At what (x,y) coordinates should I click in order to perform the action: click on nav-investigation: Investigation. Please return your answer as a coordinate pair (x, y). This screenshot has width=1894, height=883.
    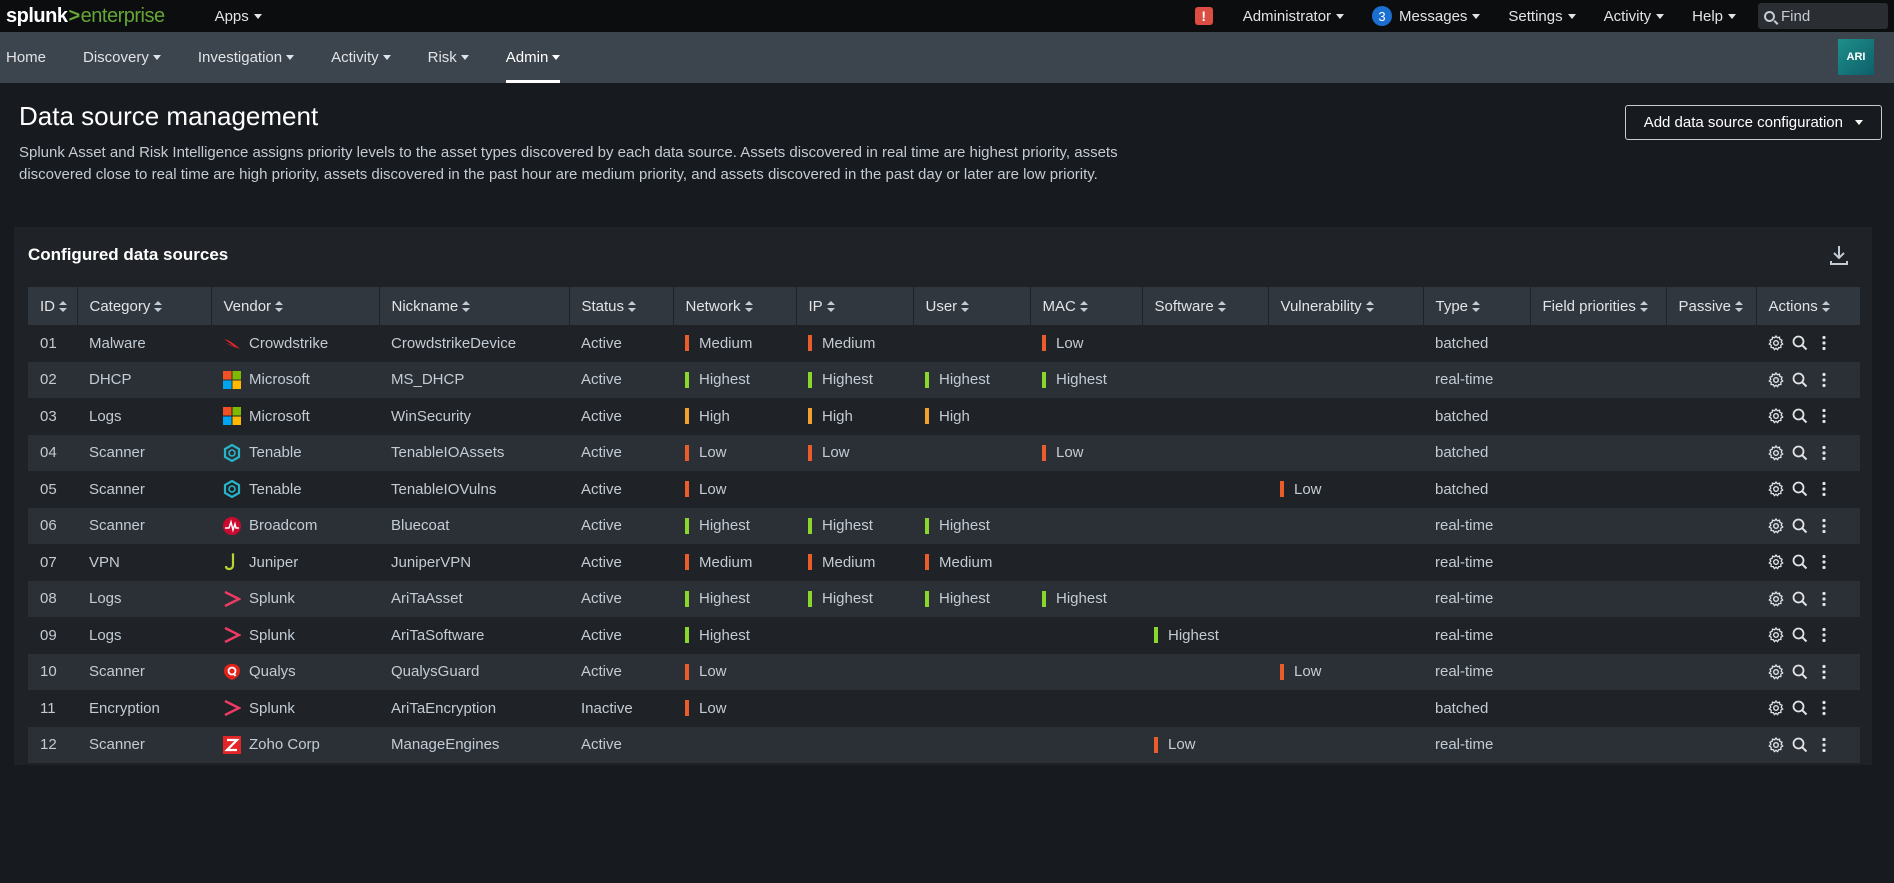
    Looking at the image, I should click on (246, 57).